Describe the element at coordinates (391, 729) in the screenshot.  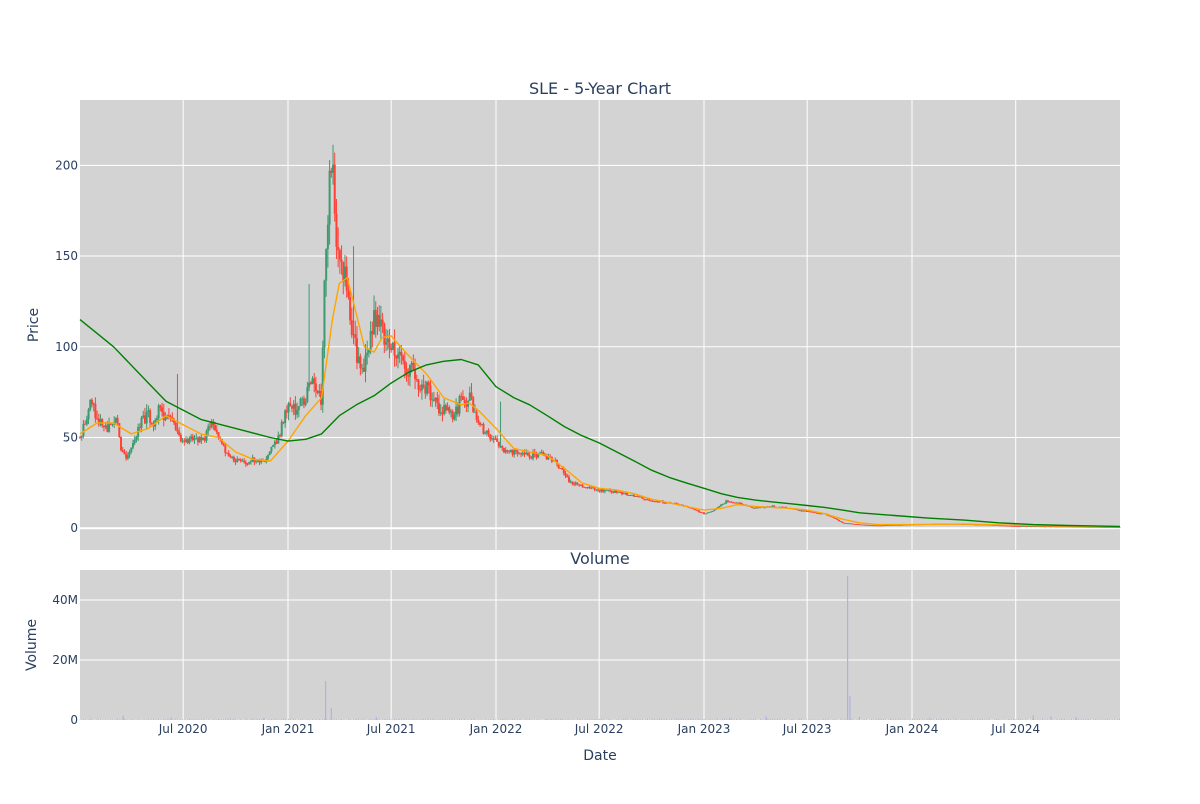
I see `date-x-tick-label: Jul 2021` at that location.